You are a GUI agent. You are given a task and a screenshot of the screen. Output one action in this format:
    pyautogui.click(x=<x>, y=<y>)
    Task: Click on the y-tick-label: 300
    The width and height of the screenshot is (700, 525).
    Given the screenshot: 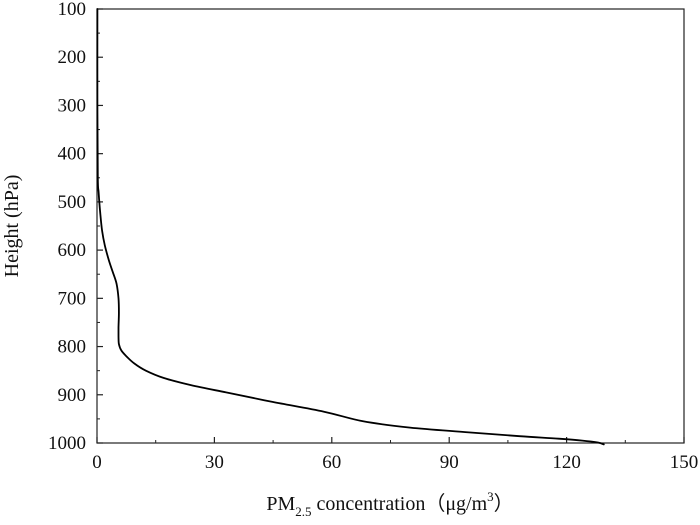 What is the action you would take?
    pyautogui.click(x=72, y=105)
    